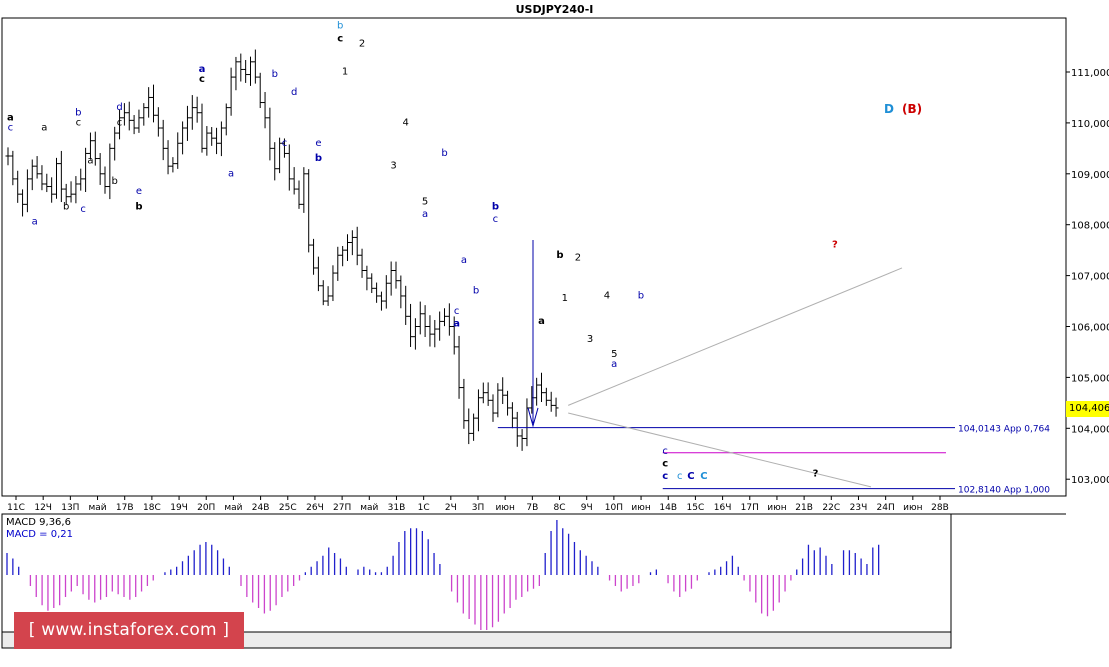 The height and width of the screenshot is (667, 1109). What do you see at coordinates (554, 9) in the screenshot?
I see `chart-title: USDJPY240-I` at bounding box center [554, 9].